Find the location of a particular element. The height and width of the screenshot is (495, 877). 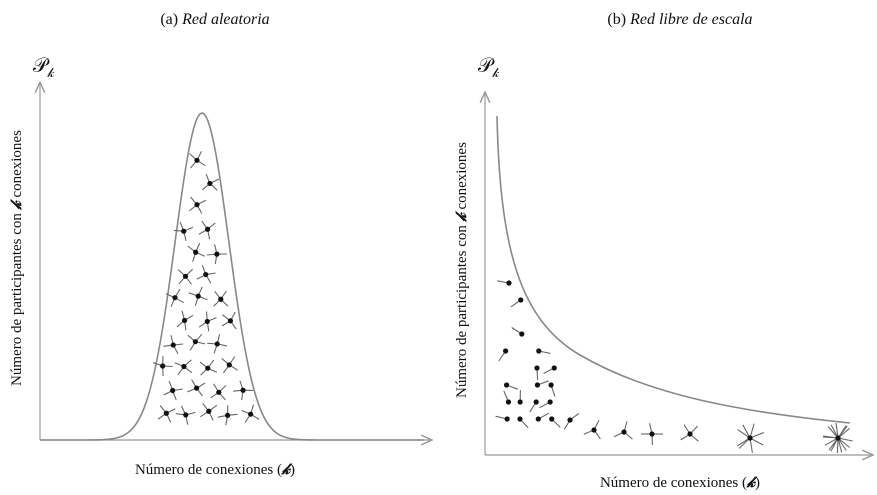

text-part: (b) is located at coordinates (616, 19).